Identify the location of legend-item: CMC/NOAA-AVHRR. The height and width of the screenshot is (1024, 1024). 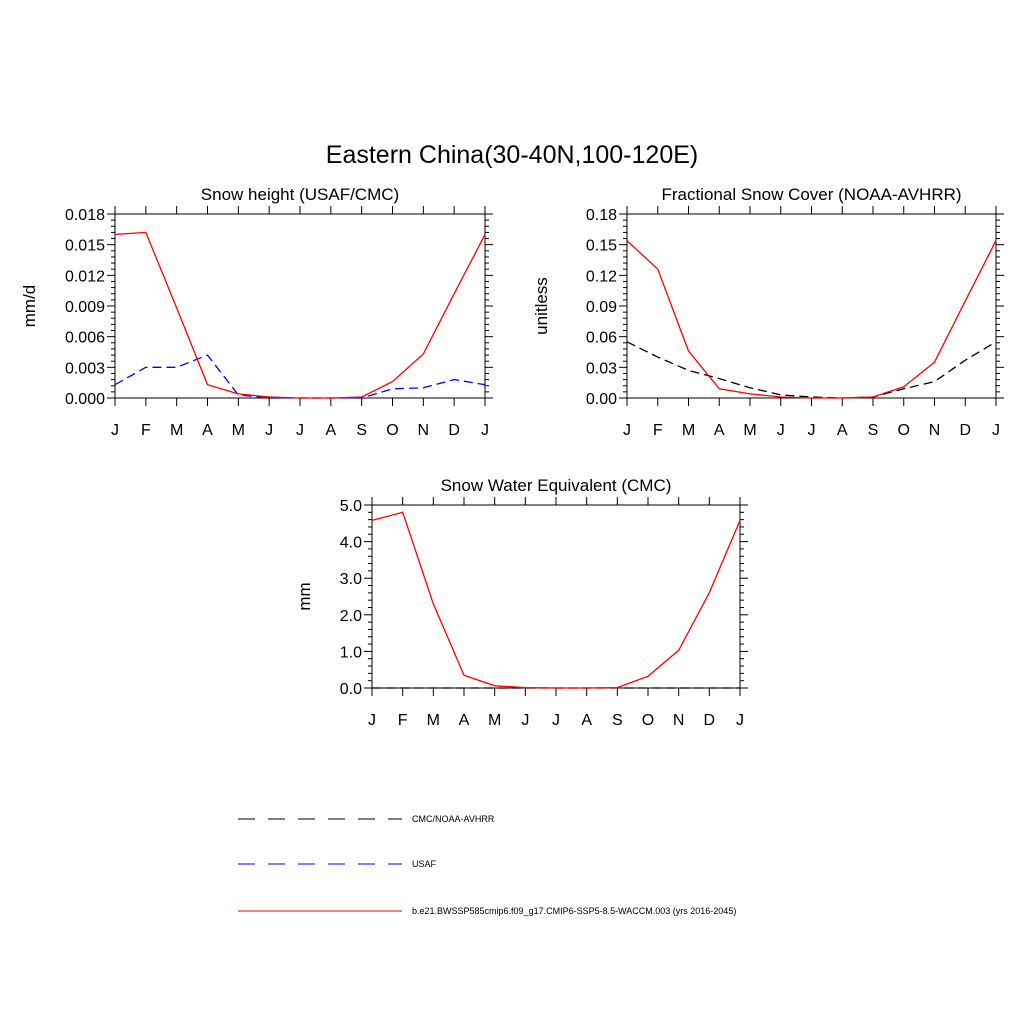
(366, 819).